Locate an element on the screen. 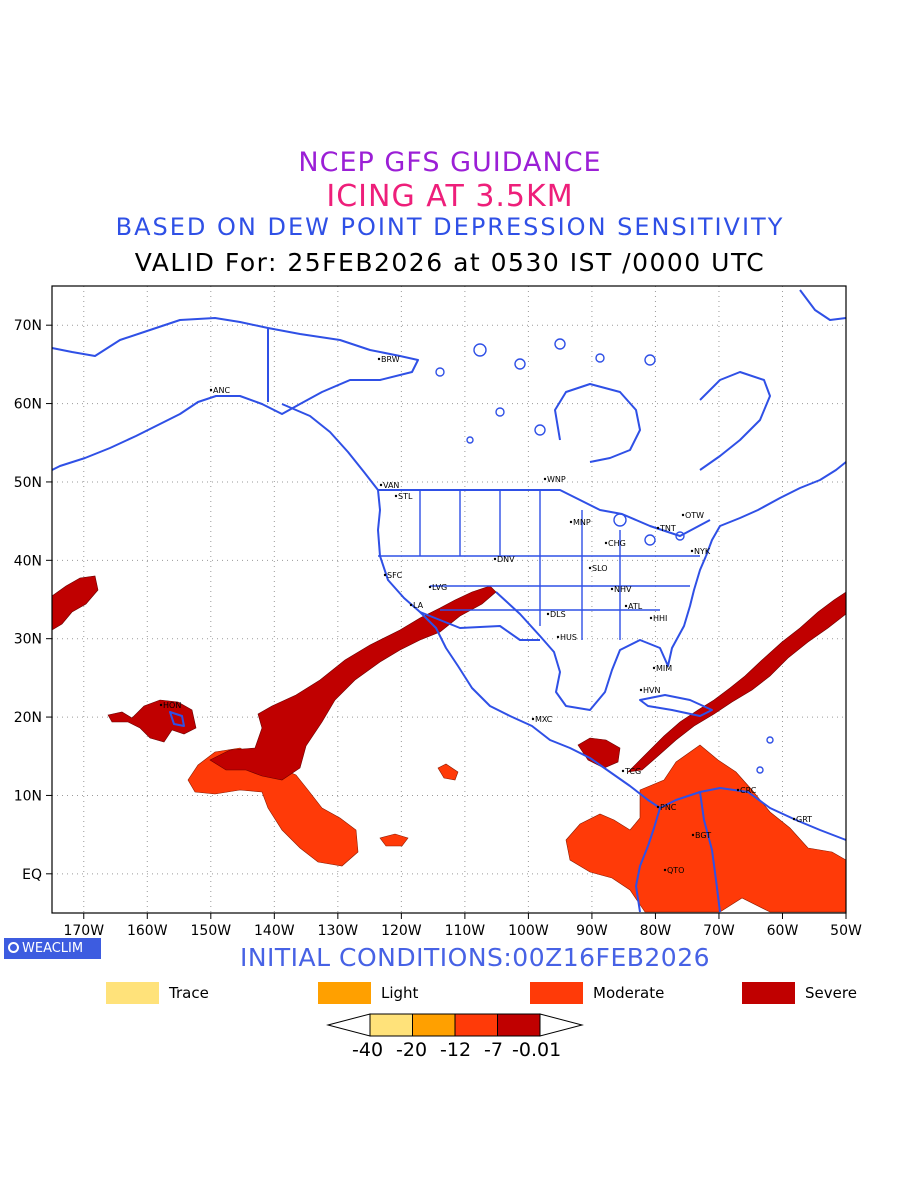  x-tick-label: 140W is located at coordinates (274, 931).